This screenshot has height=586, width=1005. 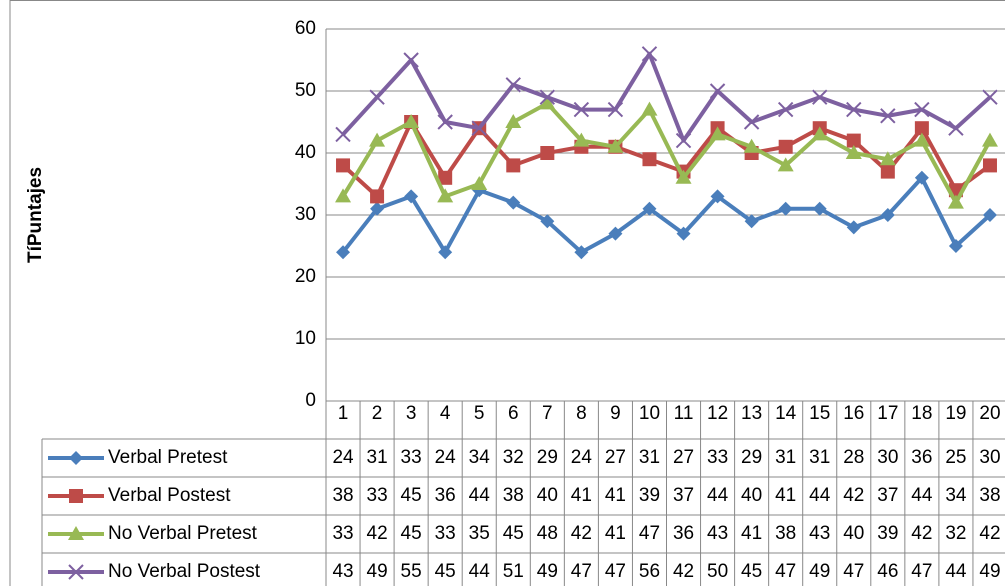 I want to click on y-tick-label: 10, so click(x=305, y=338).